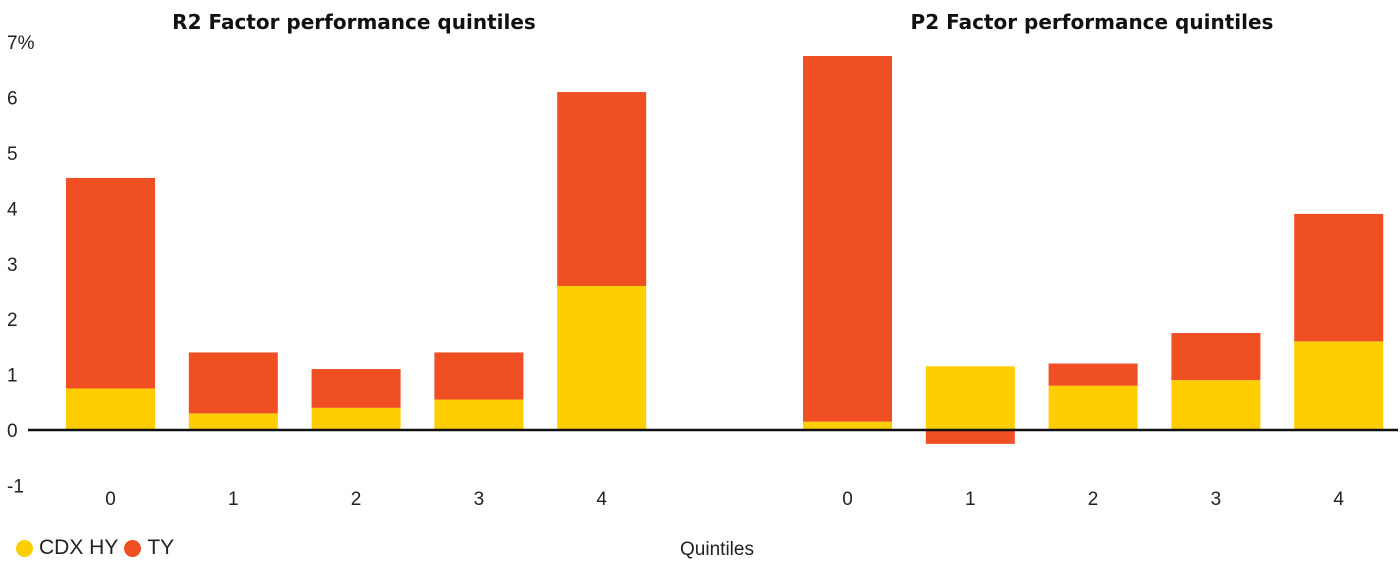  I want to click on y-axis-ticks: 7% 6 5 4 3 2 1 0 -1, so click(21, 265).